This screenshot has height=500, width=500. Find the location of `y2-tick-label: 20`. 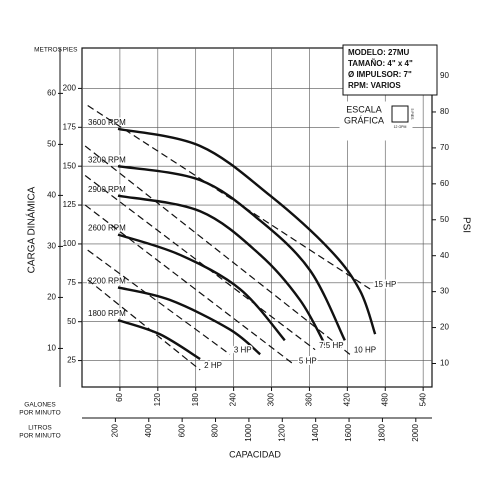

y2-tick-label: 20 is located at coordinates (444, 327).